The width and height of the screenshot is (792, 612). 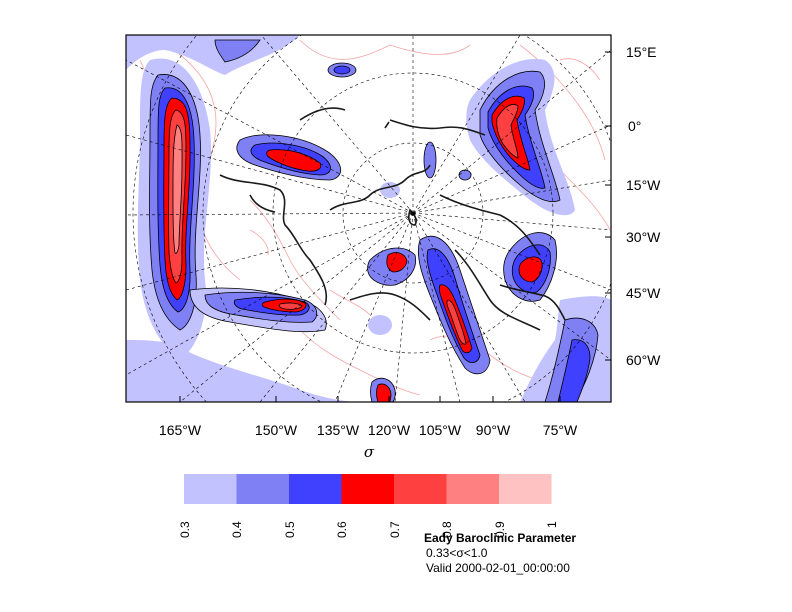 What do you see at coordinates (500, 538) in the screenshot?
I see `info-title: Eady Baroclinic Parameter` at bounding box center [500, 538].